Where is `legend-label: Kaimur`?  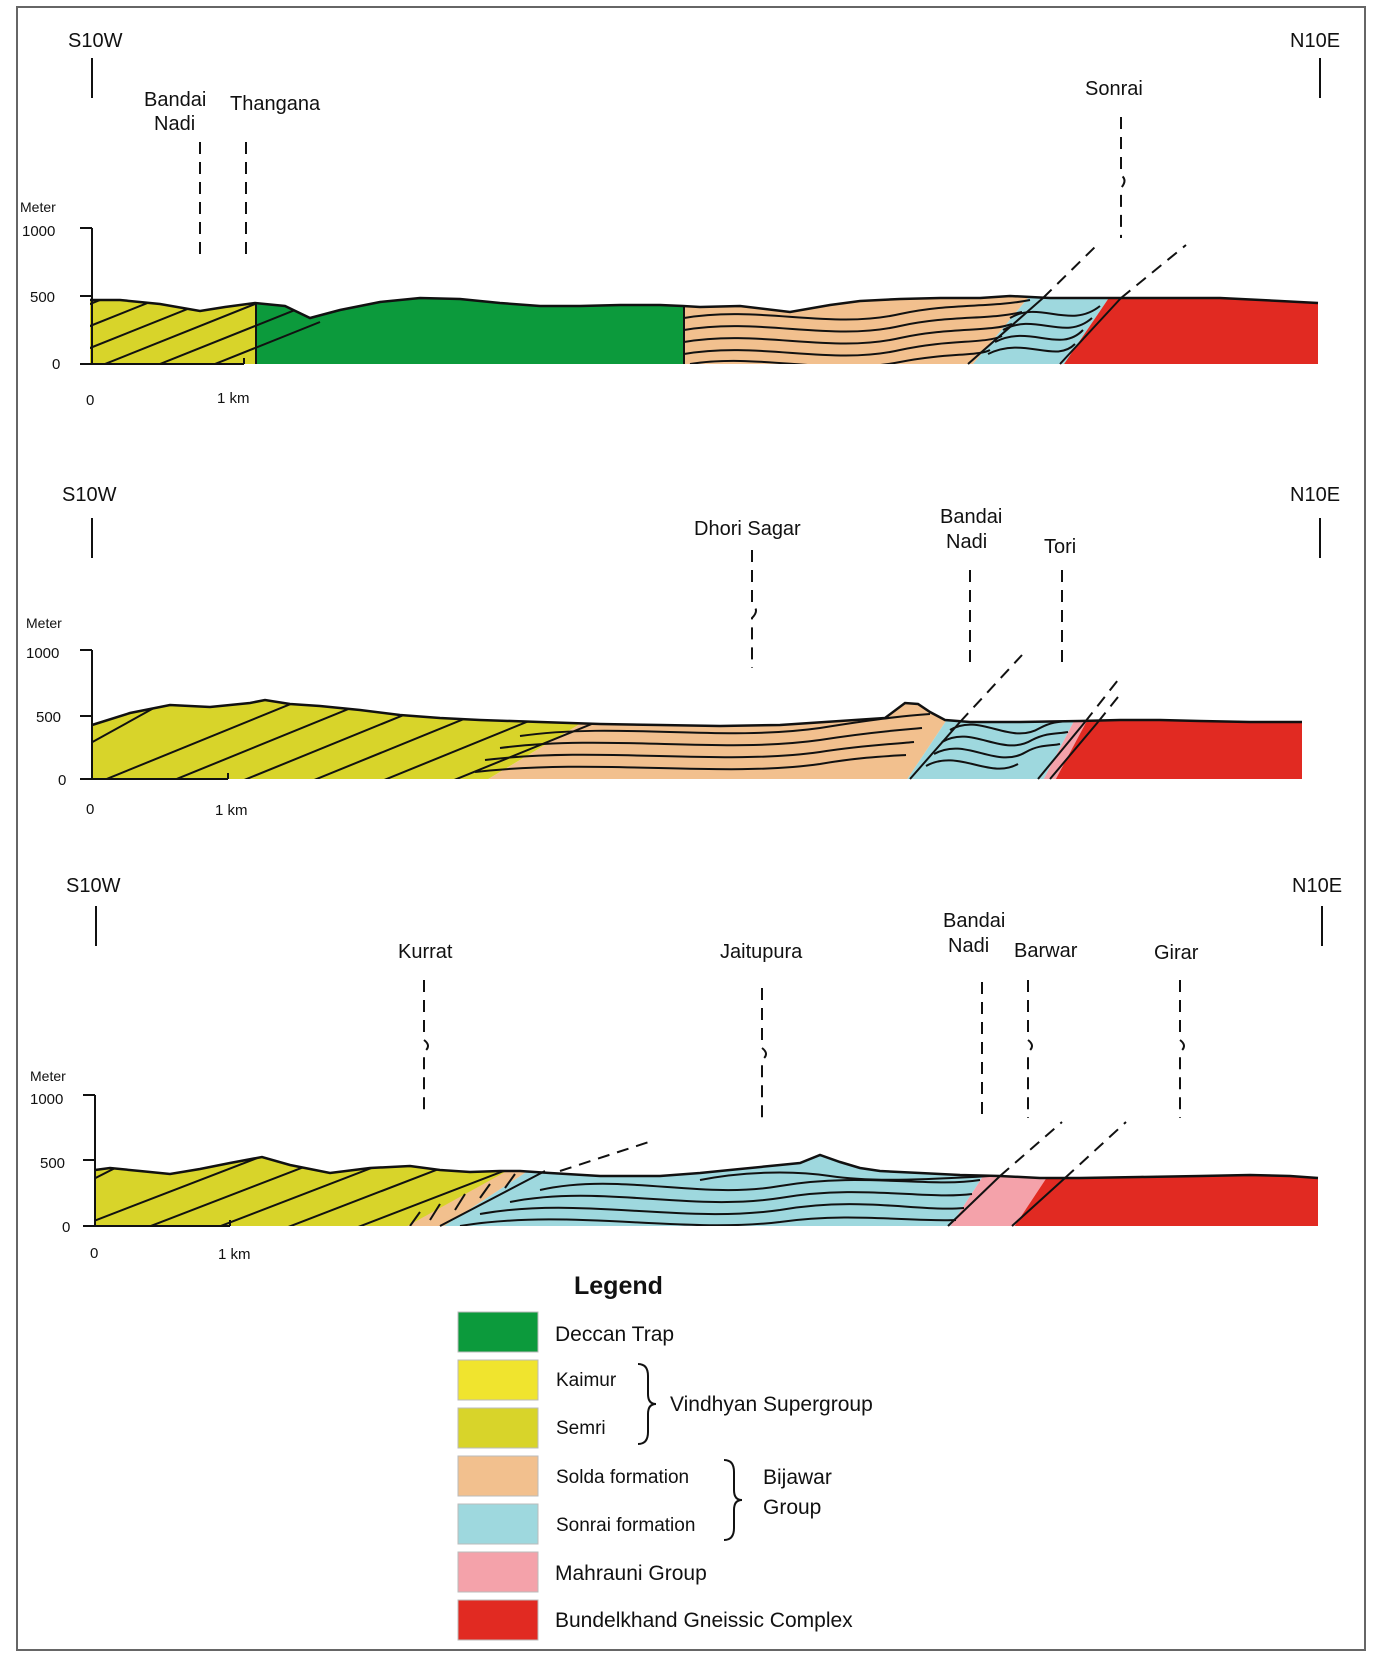
legend-label: Kaimur is located at coordinates (586, 1380).